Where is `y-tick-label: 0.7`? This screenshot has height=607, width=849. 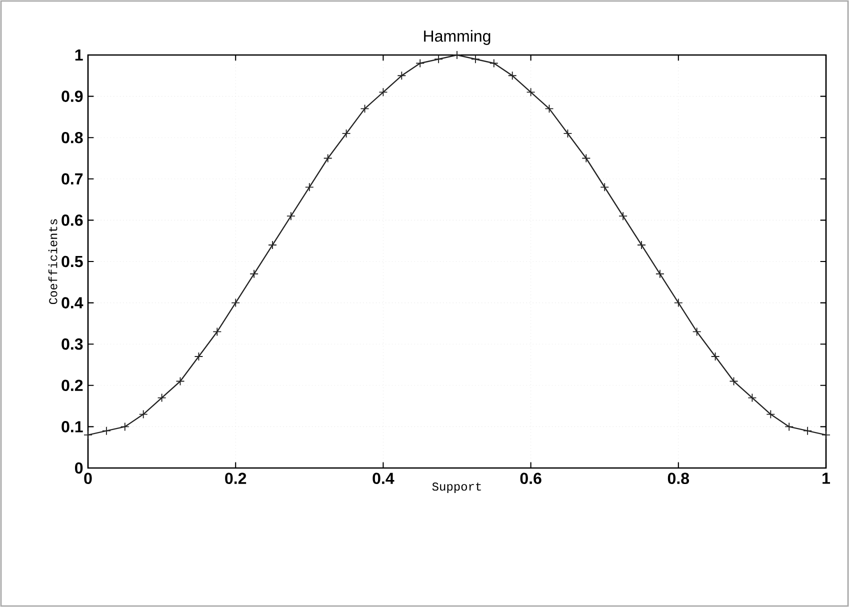
y-tick-label: 0.7 is located at coordinates (72, 179).